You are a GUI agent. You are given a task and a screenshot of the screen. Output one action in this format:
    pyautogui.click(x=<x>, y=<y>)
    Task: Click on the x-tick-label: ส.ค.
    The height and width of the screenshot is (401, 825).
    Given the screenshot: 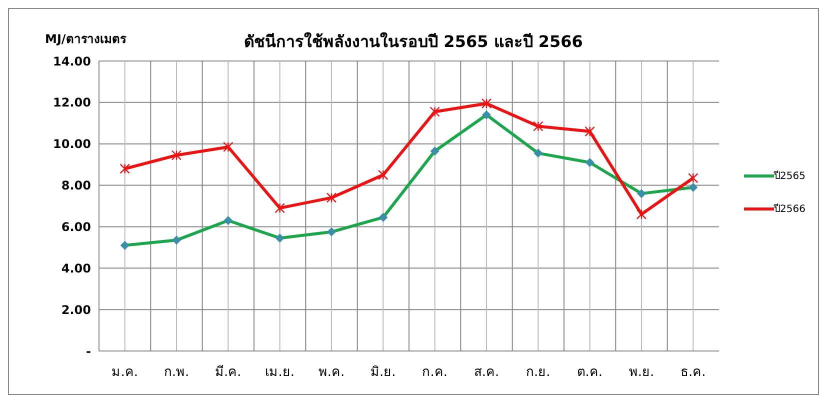 What is the action you would take?
    pyautogui.click(x=487, y=372)
    